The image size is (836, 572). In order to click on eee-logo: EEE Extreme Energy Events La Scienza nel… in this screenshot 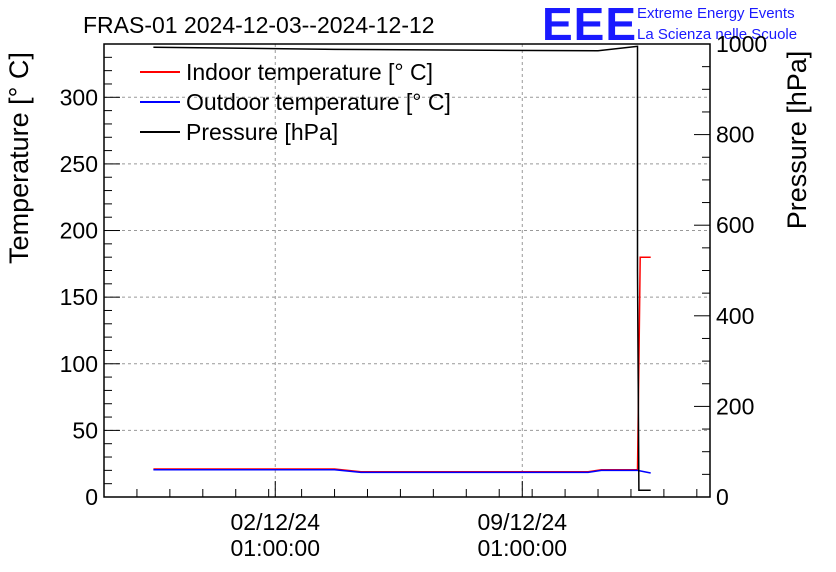, I will do `click(669, 25)`.